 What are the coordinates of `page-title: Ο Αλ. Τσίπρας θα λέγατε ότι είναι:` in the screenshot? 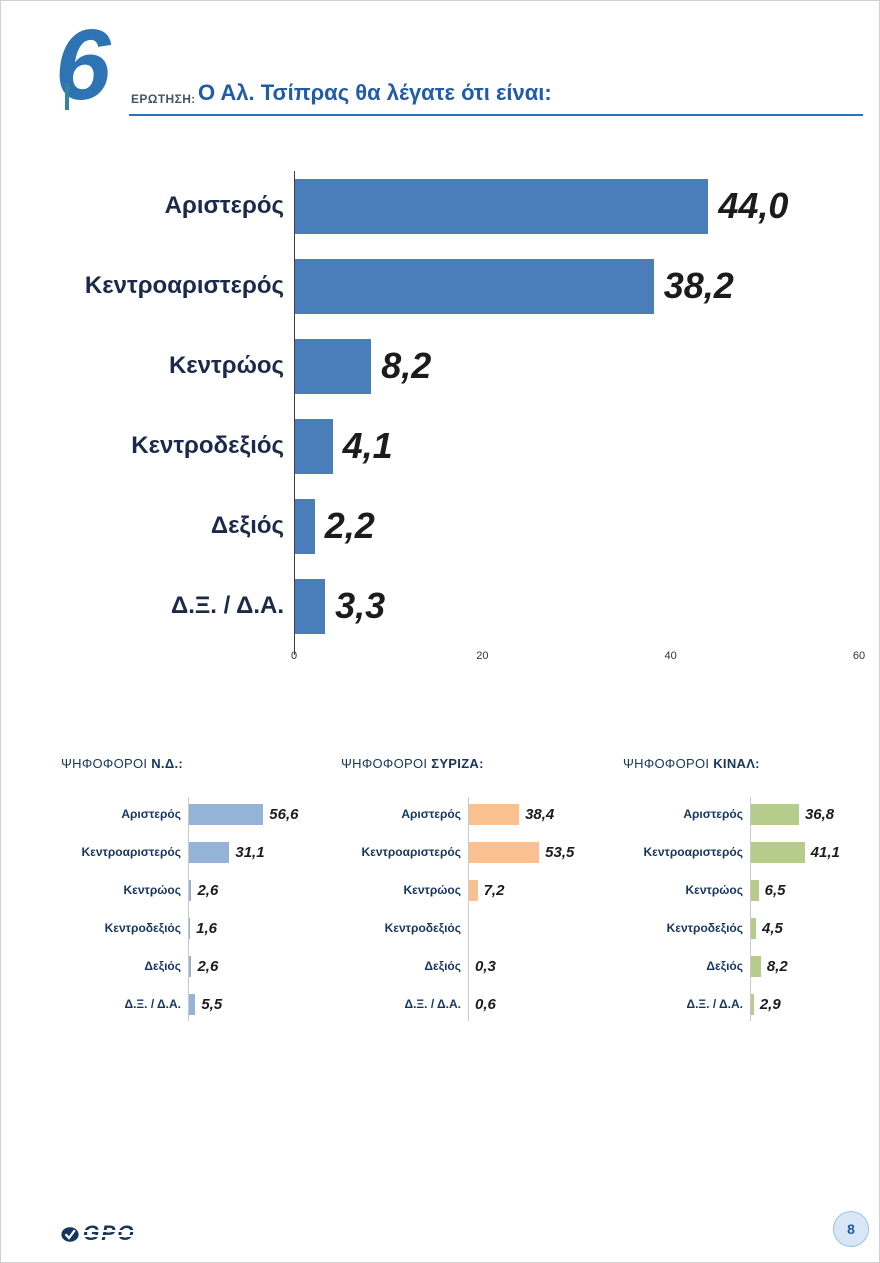 It's located at (375, 92).